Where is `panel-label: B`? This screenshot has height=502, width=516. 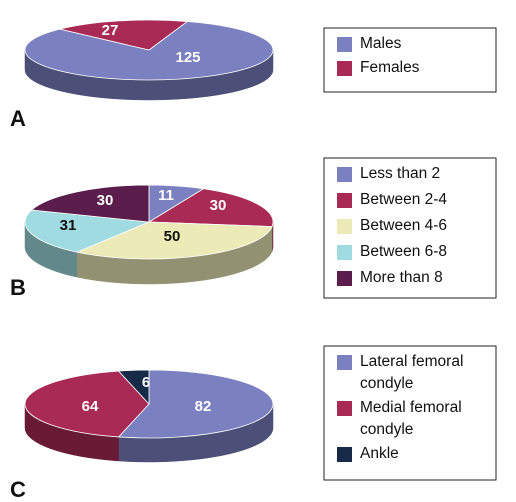
panel-label: B is located at coordinates (18, 287).